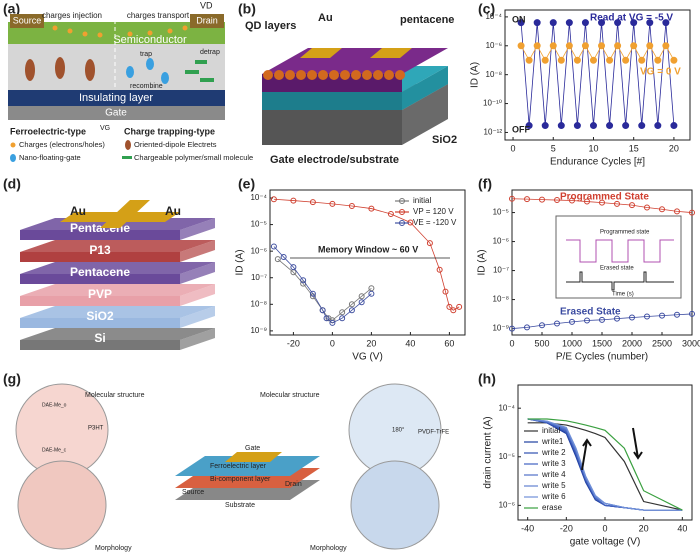 The width and height of the screenshot is (700, 556). Describe the element at coordinates (552, 507) in the screenshot. I see `legend-label: erase` at that location.